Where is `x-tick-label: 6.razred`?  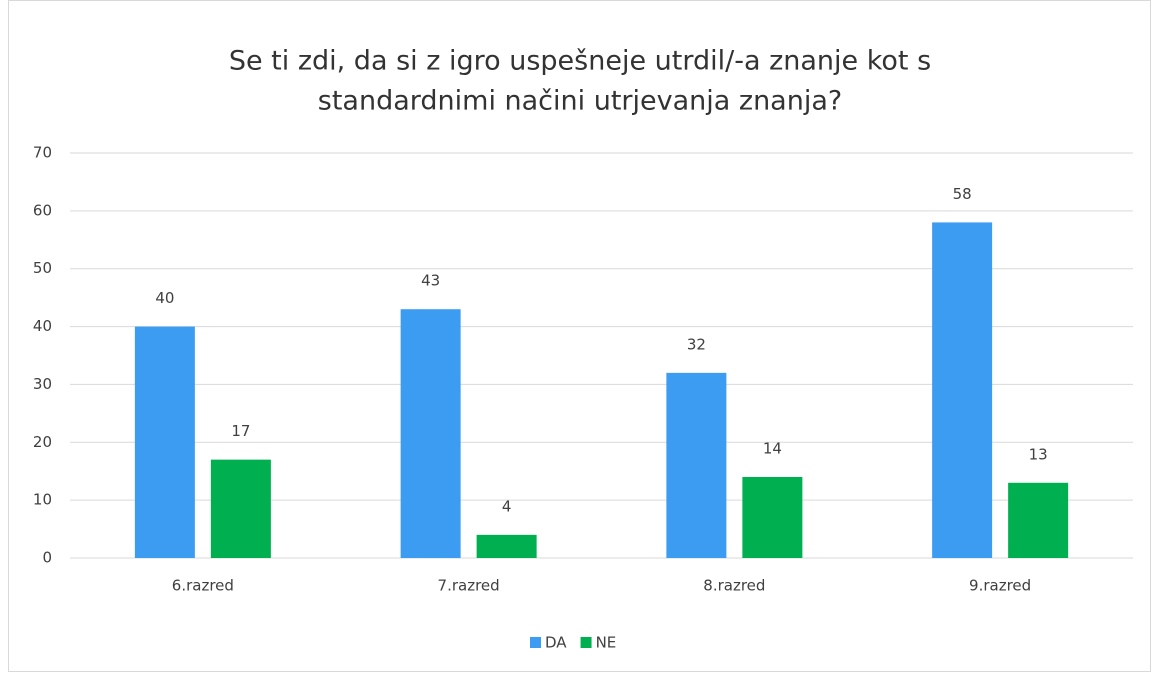 x-tick-label: 6.razred is located at coordinates (203, 586).